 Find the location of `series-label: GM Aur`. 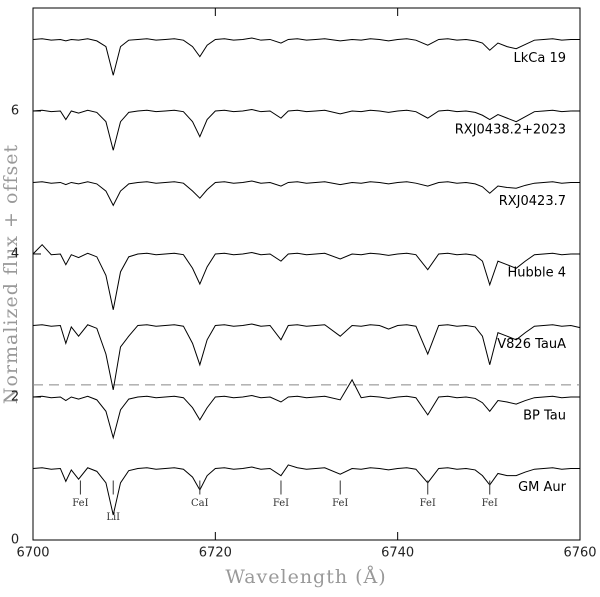

series-label: GM Aur is located at coordinates (542, 487).